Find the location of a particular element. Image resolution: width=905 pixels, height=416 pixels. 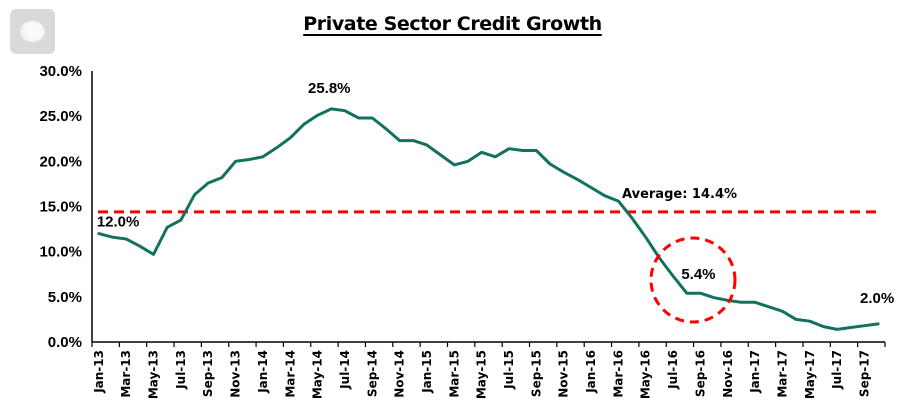

data-label: 12.0% is located at coordinates (118, 222).